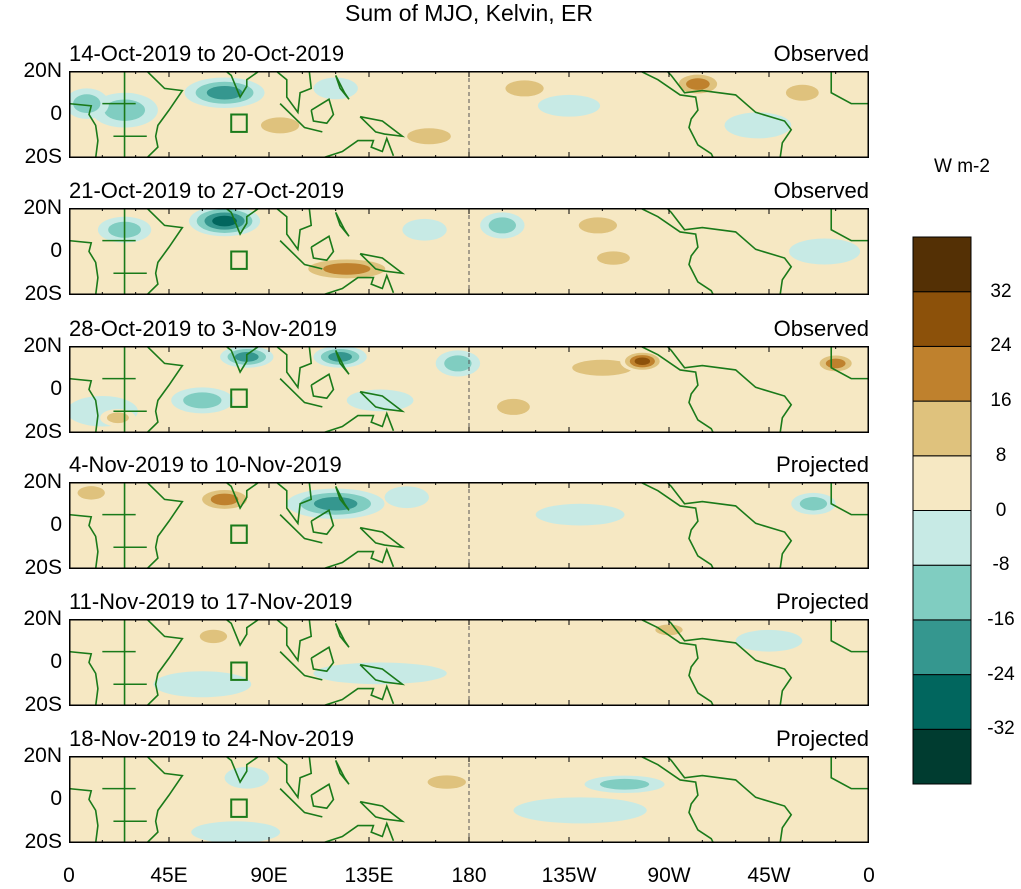 The width and height of the screenshot is (1021, 889). I want to click on colorbar-tick-label: 8, so click(1001, 455).